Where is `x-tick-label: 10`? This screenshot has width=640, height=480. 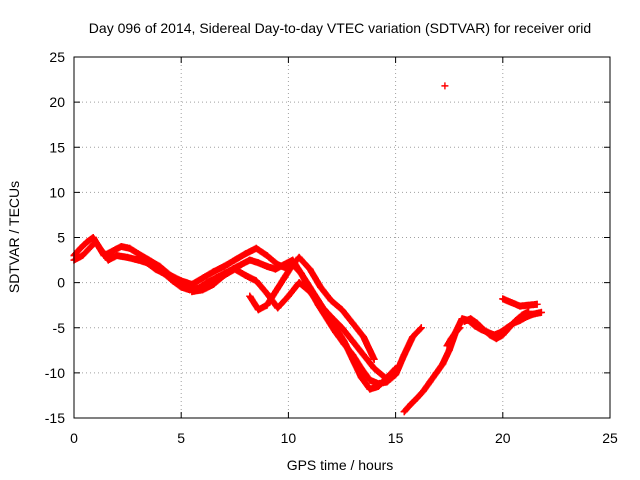
x-tick-label: 10 is located at coordinates (289, 438).